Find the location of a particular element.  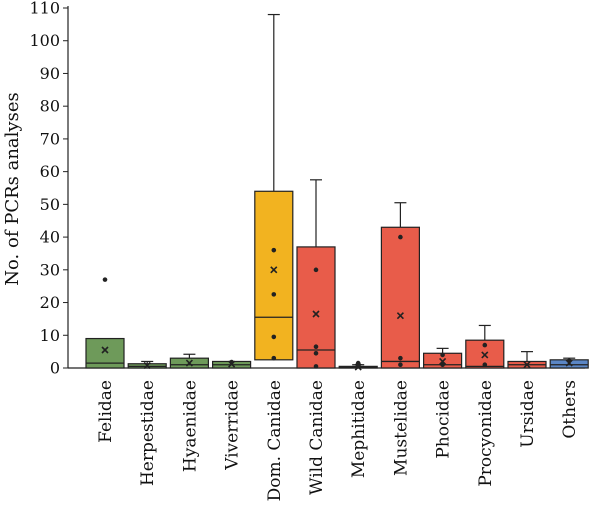

y-tick-label: 40 is located at coordinates (50, 237).